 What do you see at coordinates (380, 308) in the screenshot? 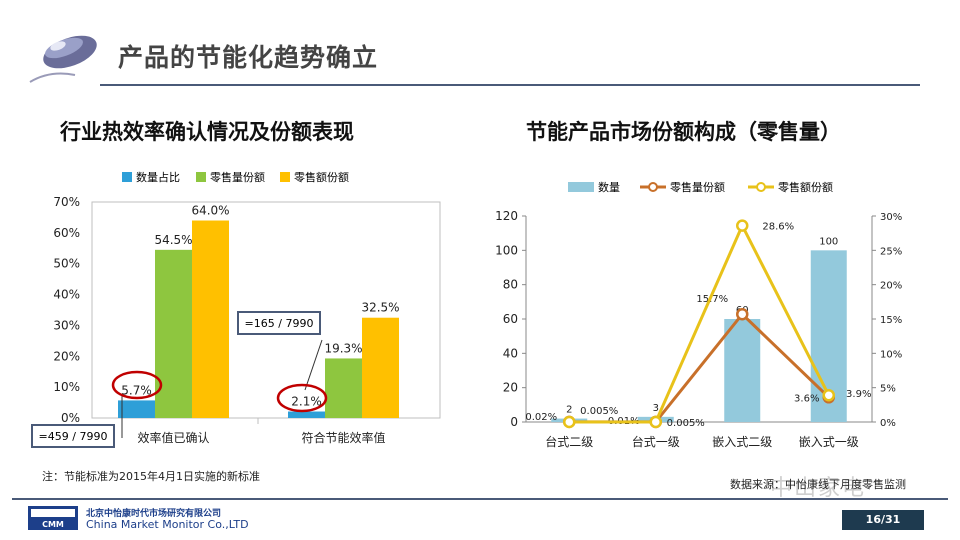
I see `bar-value-label: 32.5%` at bounding box center [380, 308].